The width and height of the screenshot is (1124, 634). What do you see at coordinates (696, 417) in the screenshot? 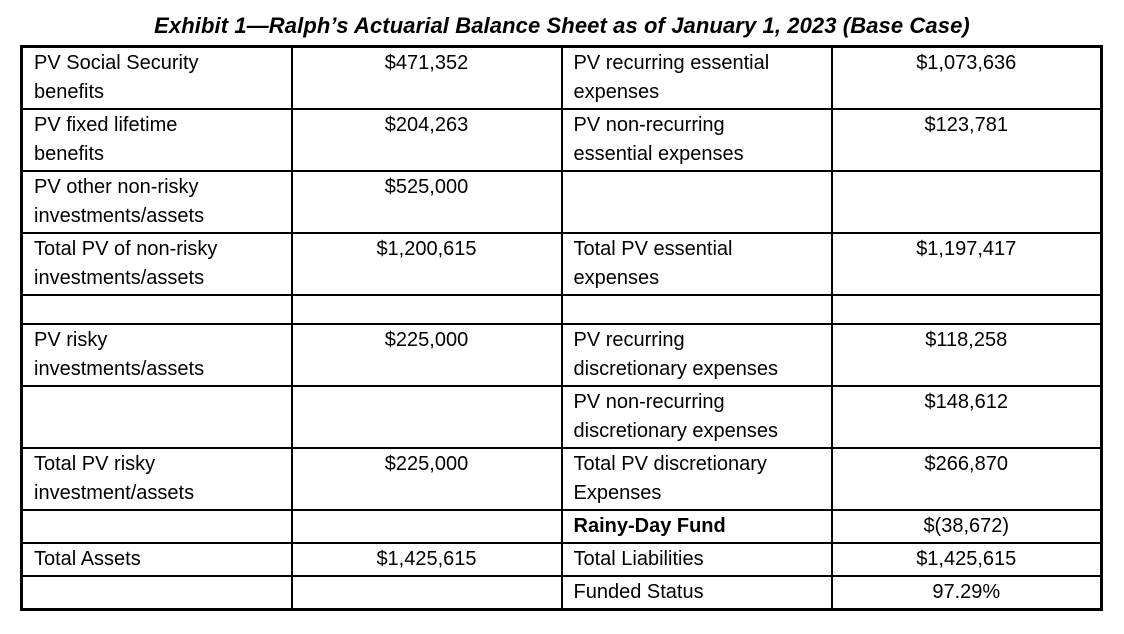
I see `liability-label-cell: PV non-recurring discretionary expenses` at bounding box center [696, 417].